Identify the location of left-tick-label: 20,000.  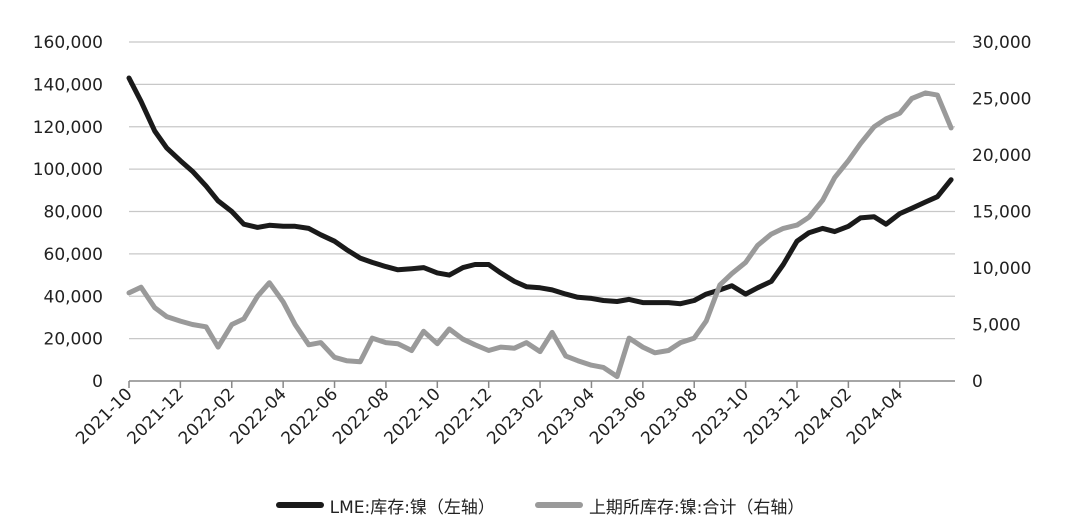
(73, 340).